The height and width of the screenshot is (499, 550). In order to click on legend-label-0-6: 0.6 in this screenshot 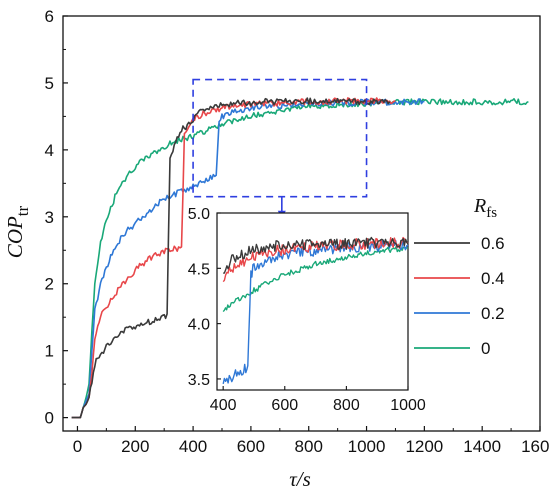, I will do `click(493, 243)`.